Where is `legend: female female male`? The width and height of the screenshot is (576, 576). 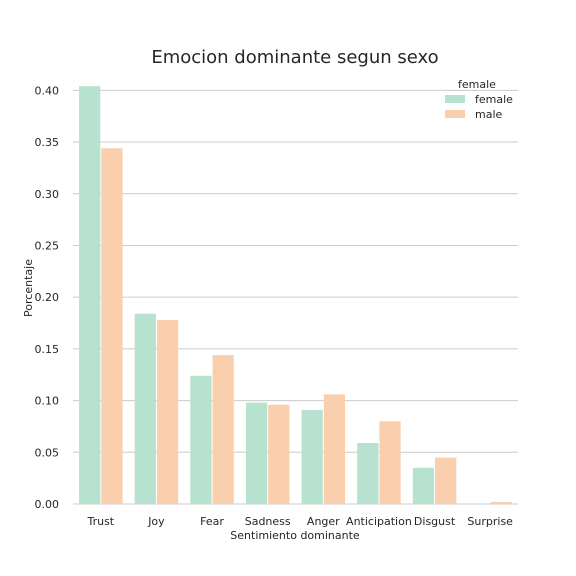
legend: female female male is located at coordinates (479, 99).